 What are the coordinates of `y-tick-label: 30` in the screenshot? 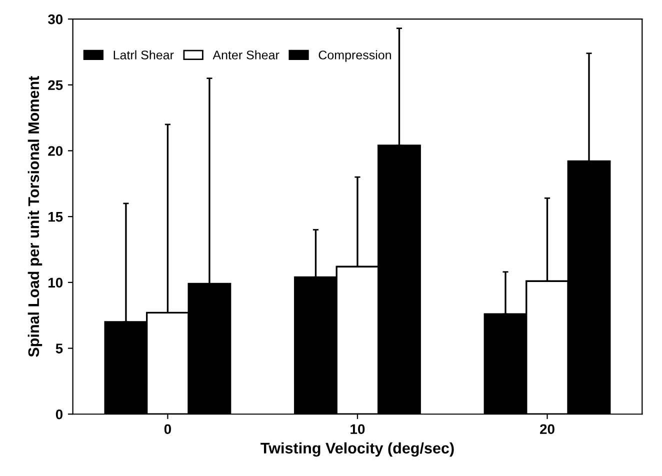 It's located at (55, 19).